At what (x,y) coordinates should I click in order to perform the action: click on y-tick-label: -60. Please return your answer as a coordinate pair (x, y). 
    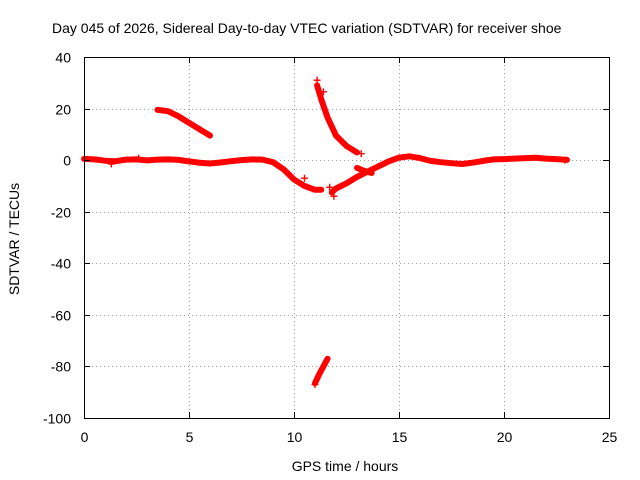
    Looking at the image, I should click on (61, 316).